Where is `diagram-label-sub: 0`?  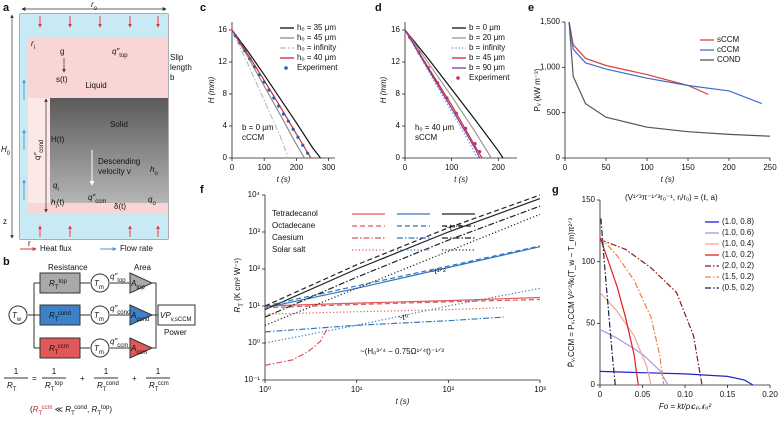 diagram-label-sub: 0 is located at coordinates (9, 154).